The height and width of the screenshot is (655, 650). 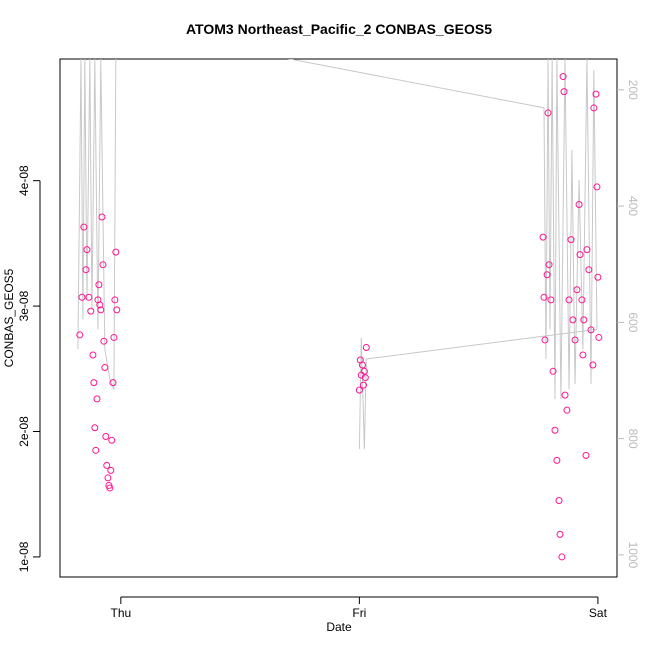 What do you see at coordinates (633, 439) in the screenshot?
I see `y2-tick-label: 800` at bounding box center [633, 439].